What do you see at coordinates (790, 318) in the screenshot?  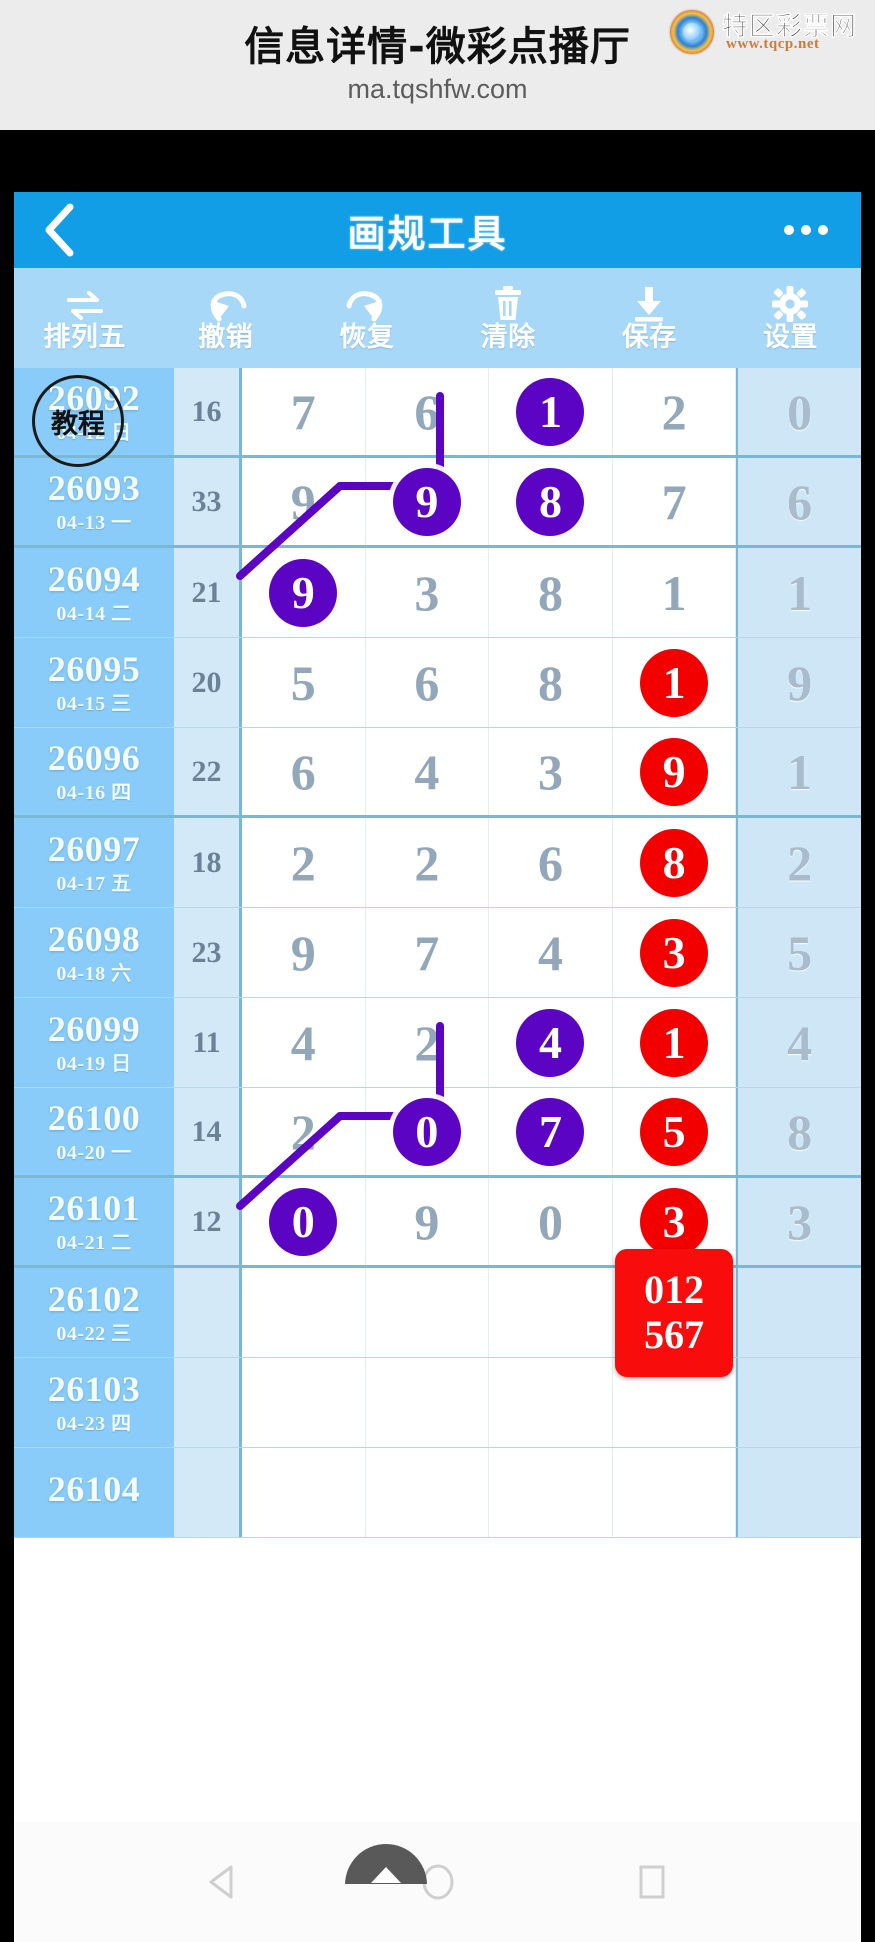 I see `toolbar-item-settings: 设置` at bounding box center [790, 318].